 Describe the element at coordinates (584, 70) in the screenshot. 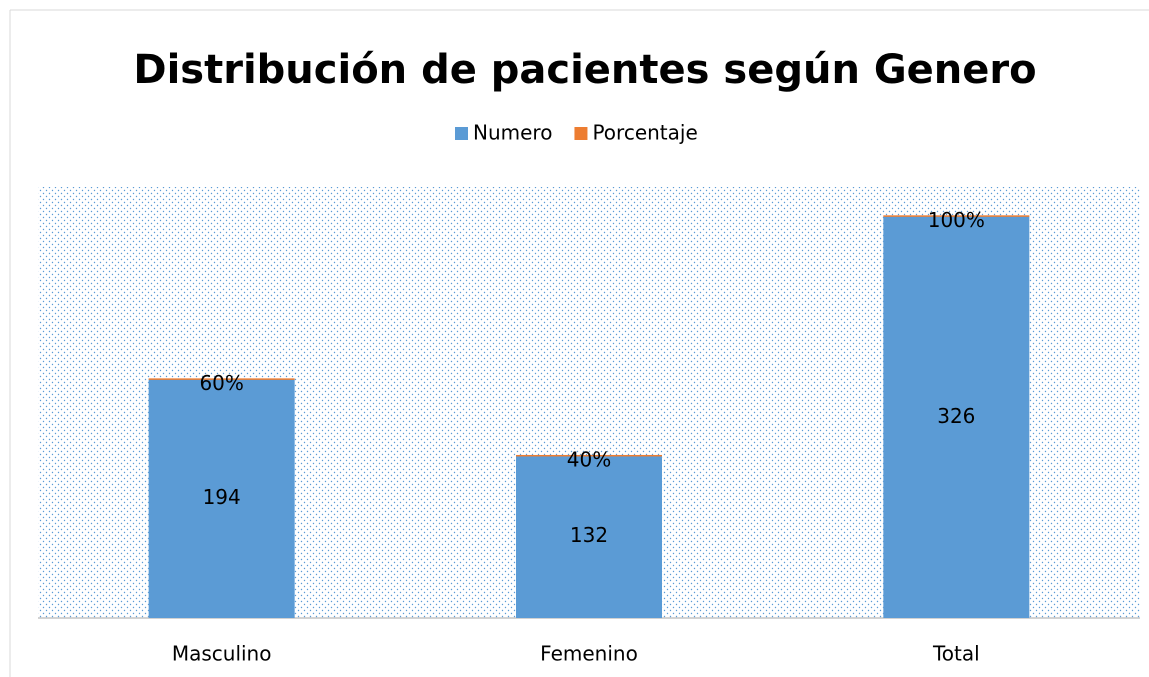

I see `chart-title: Distribución de pacientes según Genero` at that location.